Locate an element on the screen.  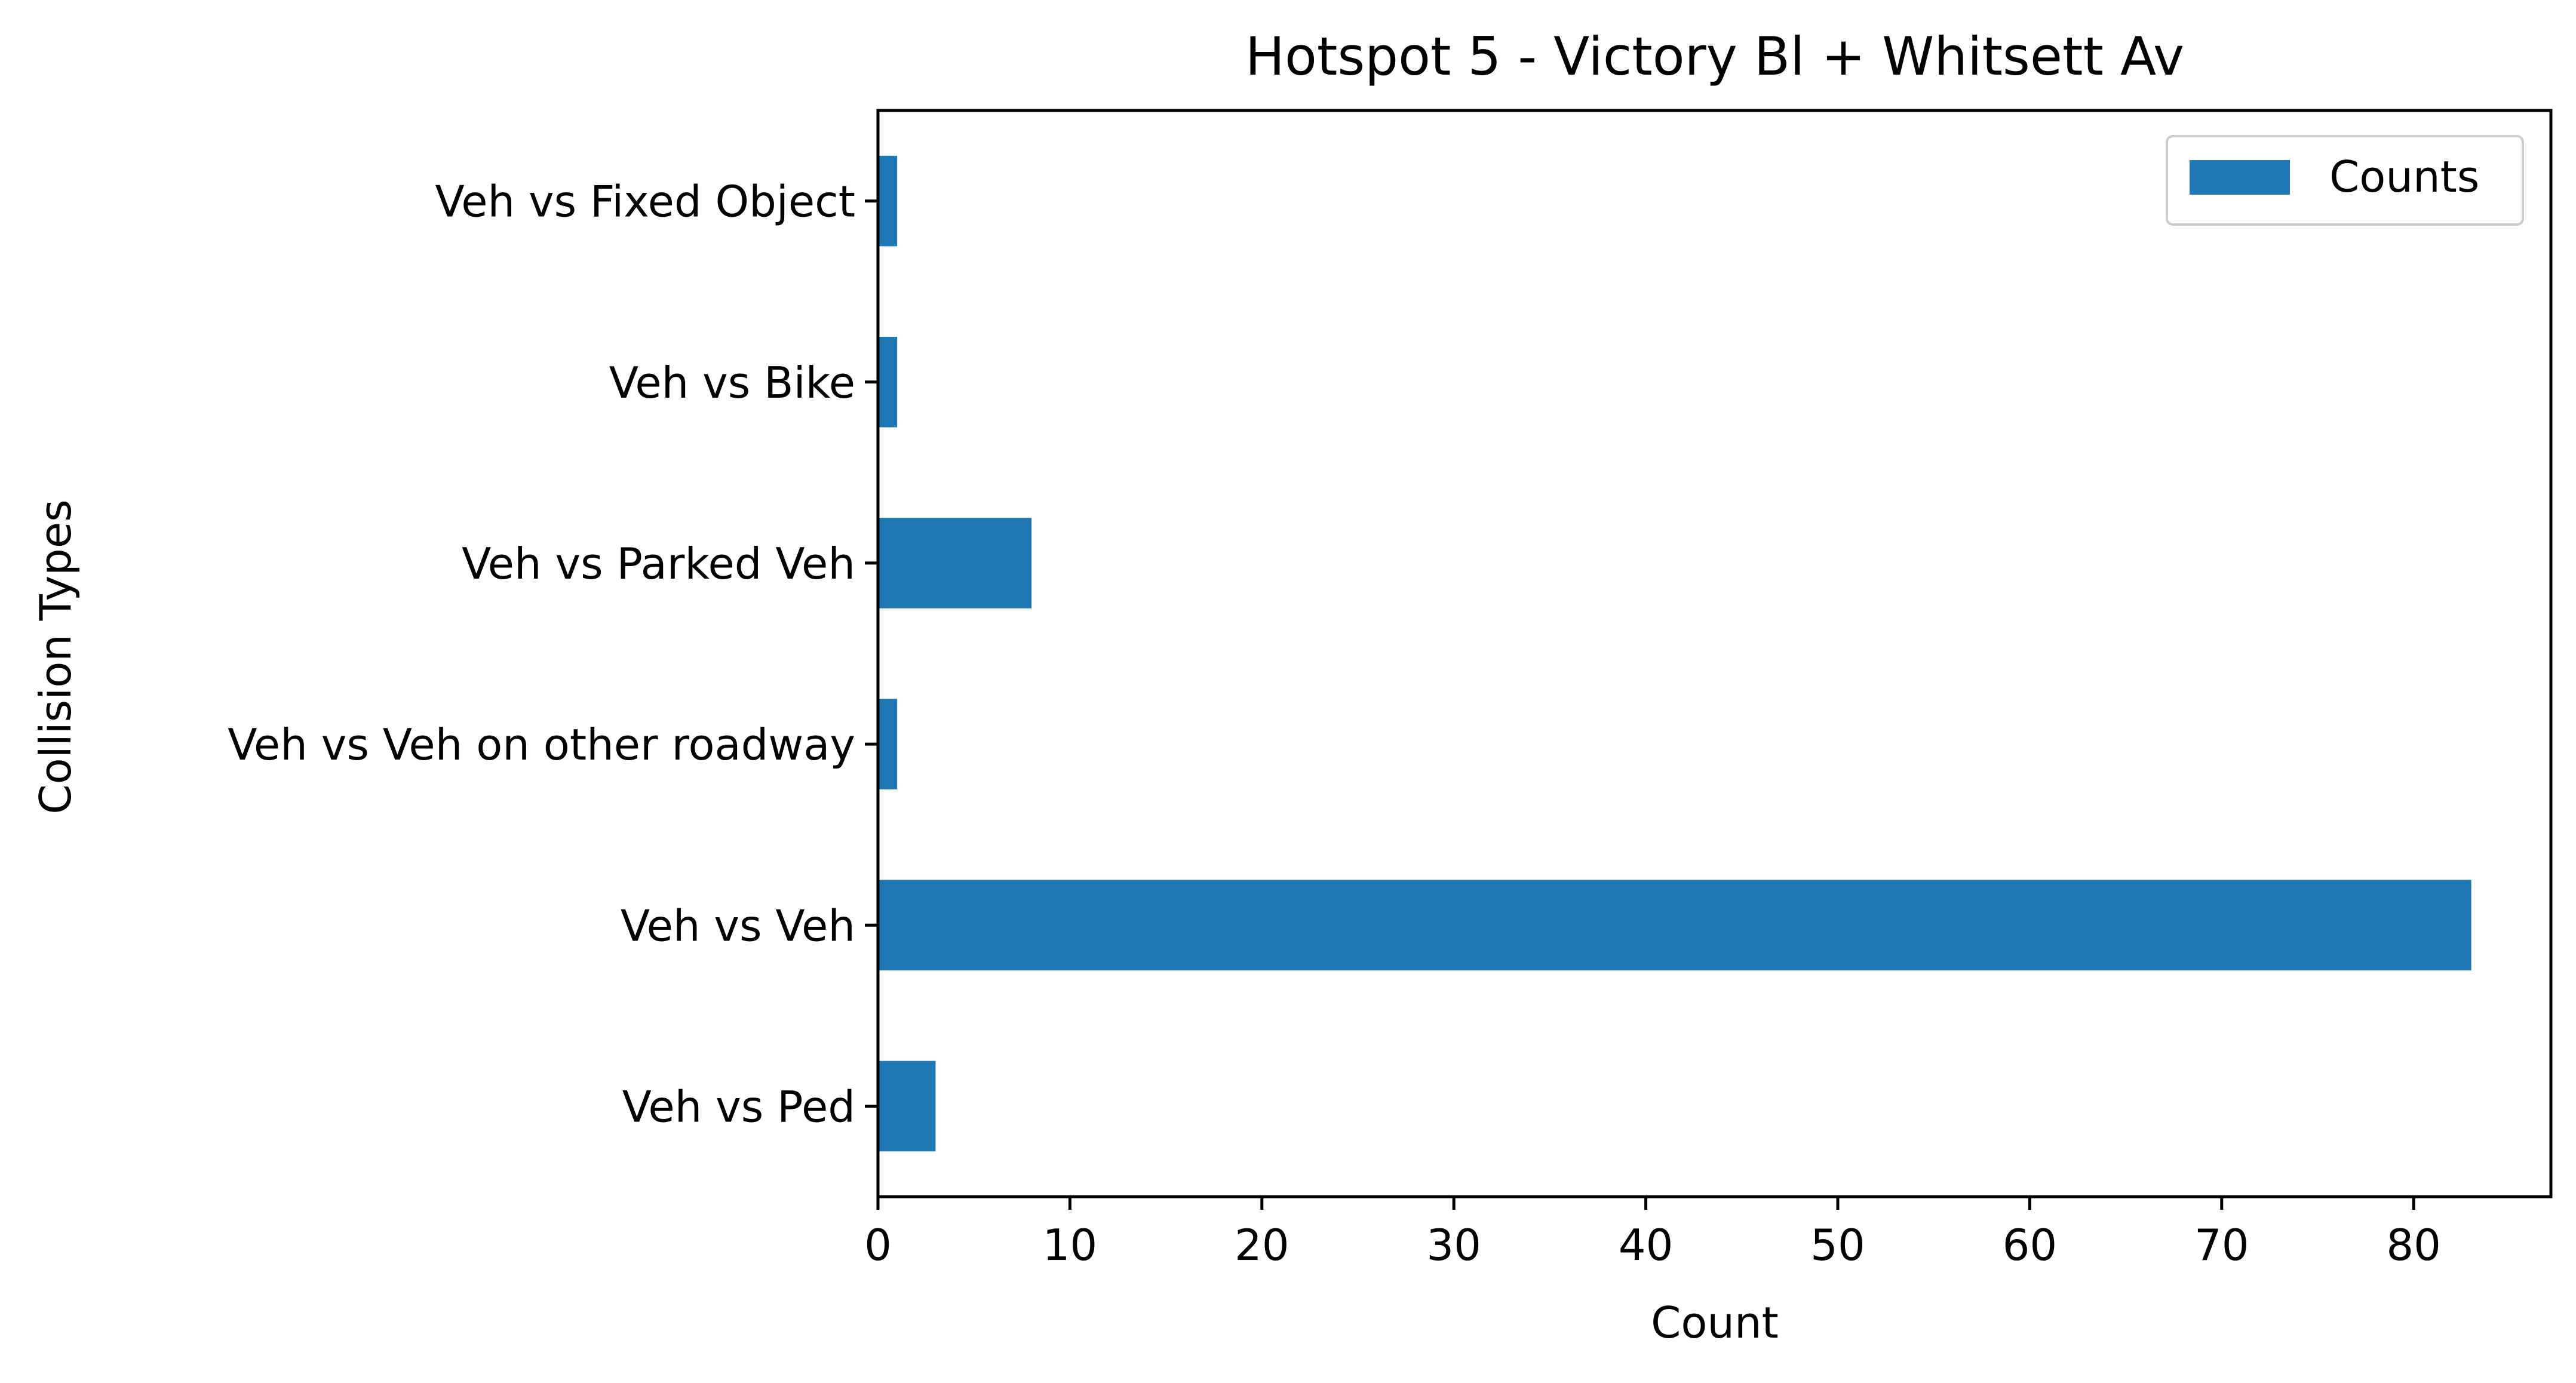
x-tick-label: 20 is located at coordinates (1262, 1245).